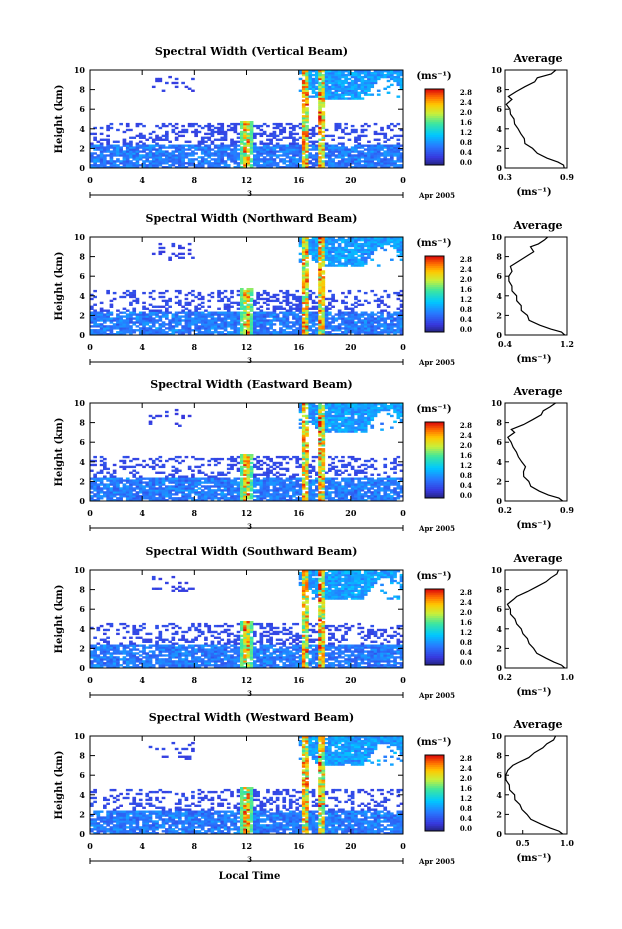 Image resolution: width=622 pixels, height=929 pixels. Describe the element at coordinates (59, 119) in the screenshot. I see `y-axis-label: Height (km)` at that location.